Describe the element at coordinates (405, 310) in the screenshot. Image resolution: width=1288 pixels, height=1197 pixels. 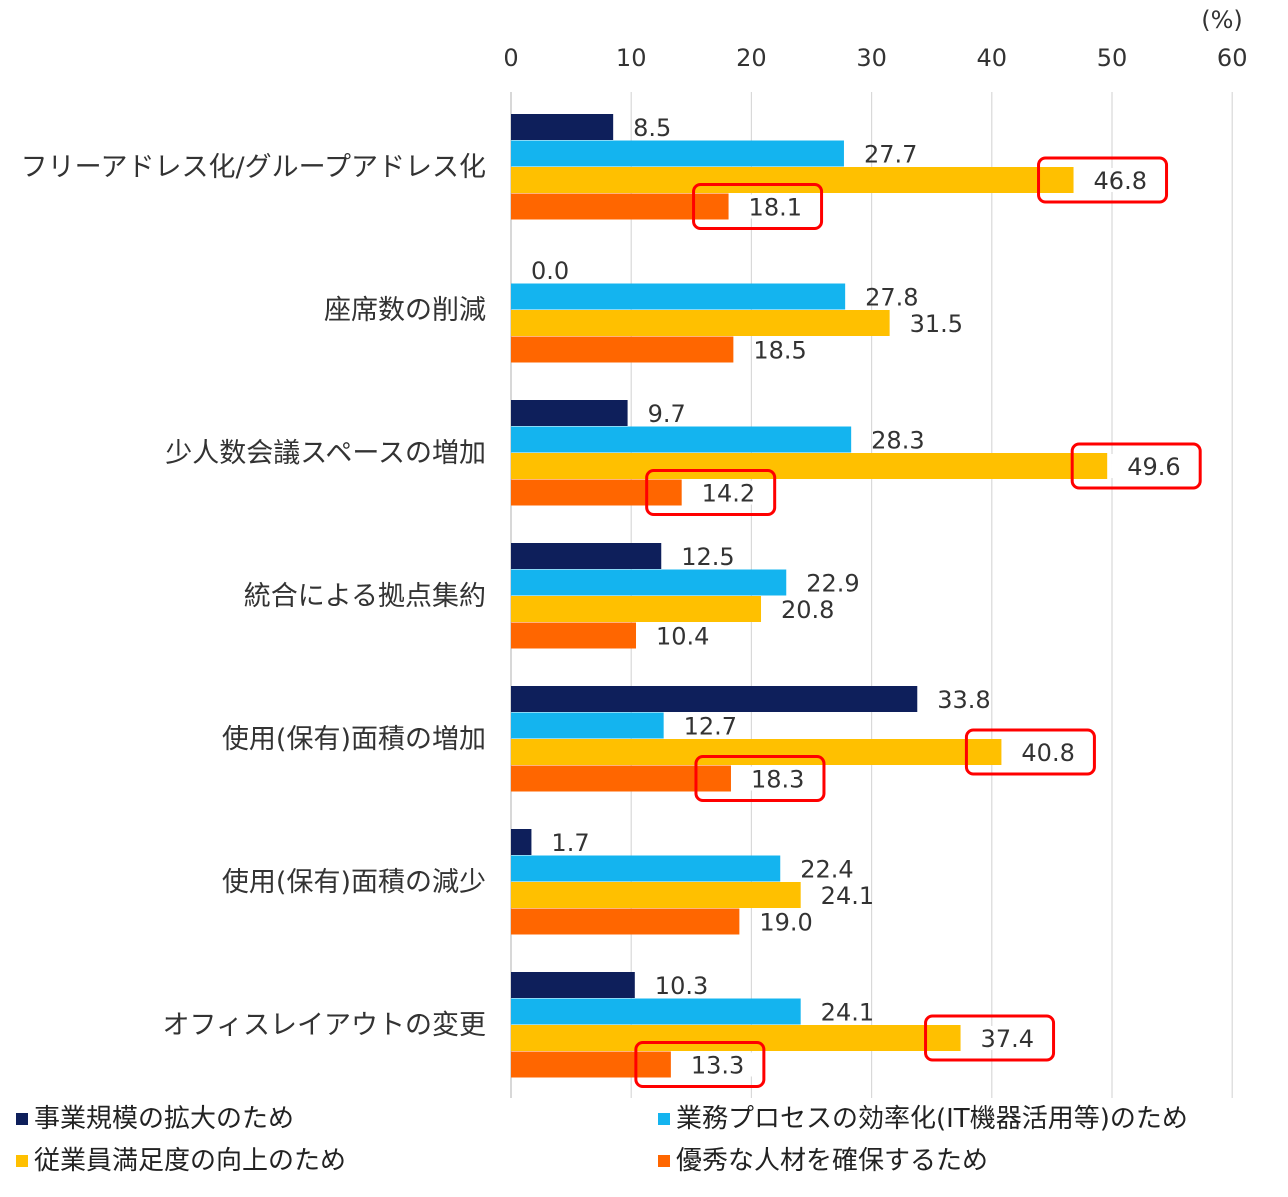
I see `category-label-1: 座席数の削減` at that location.